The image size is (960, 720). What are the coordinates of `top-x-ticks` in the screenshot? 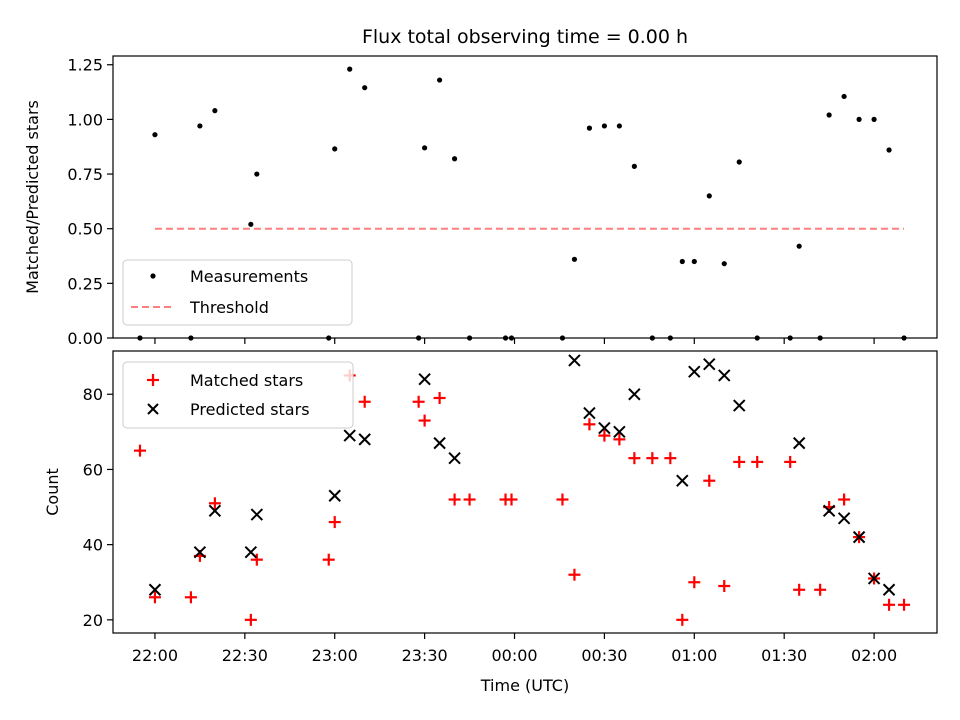 It's located at (514, 341).